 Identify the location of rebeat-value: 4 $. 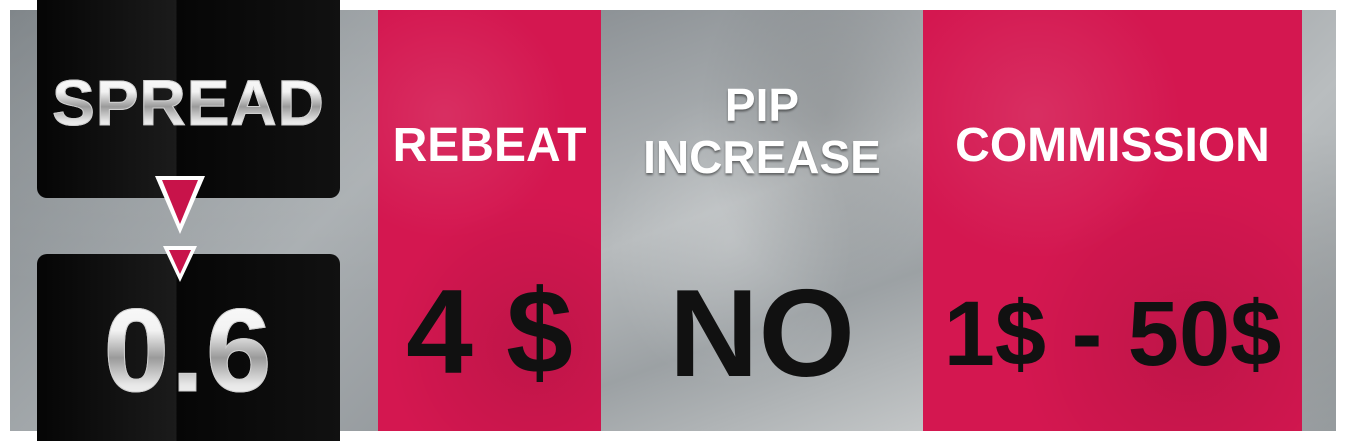
(489, 332).